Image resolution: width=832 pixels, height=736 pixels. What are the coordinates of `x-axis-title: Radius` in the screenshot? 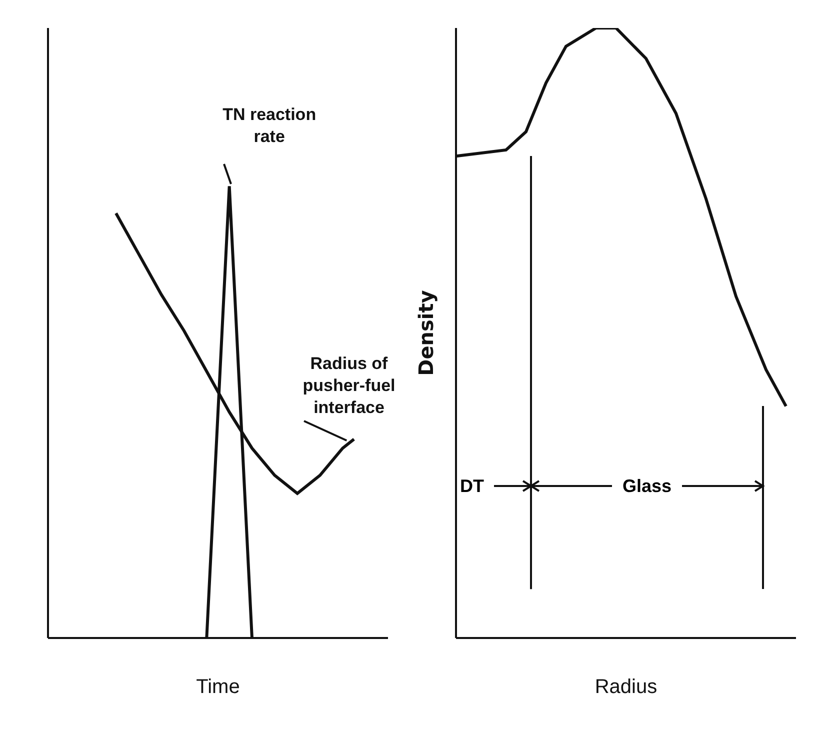 It's located at (626, 687).